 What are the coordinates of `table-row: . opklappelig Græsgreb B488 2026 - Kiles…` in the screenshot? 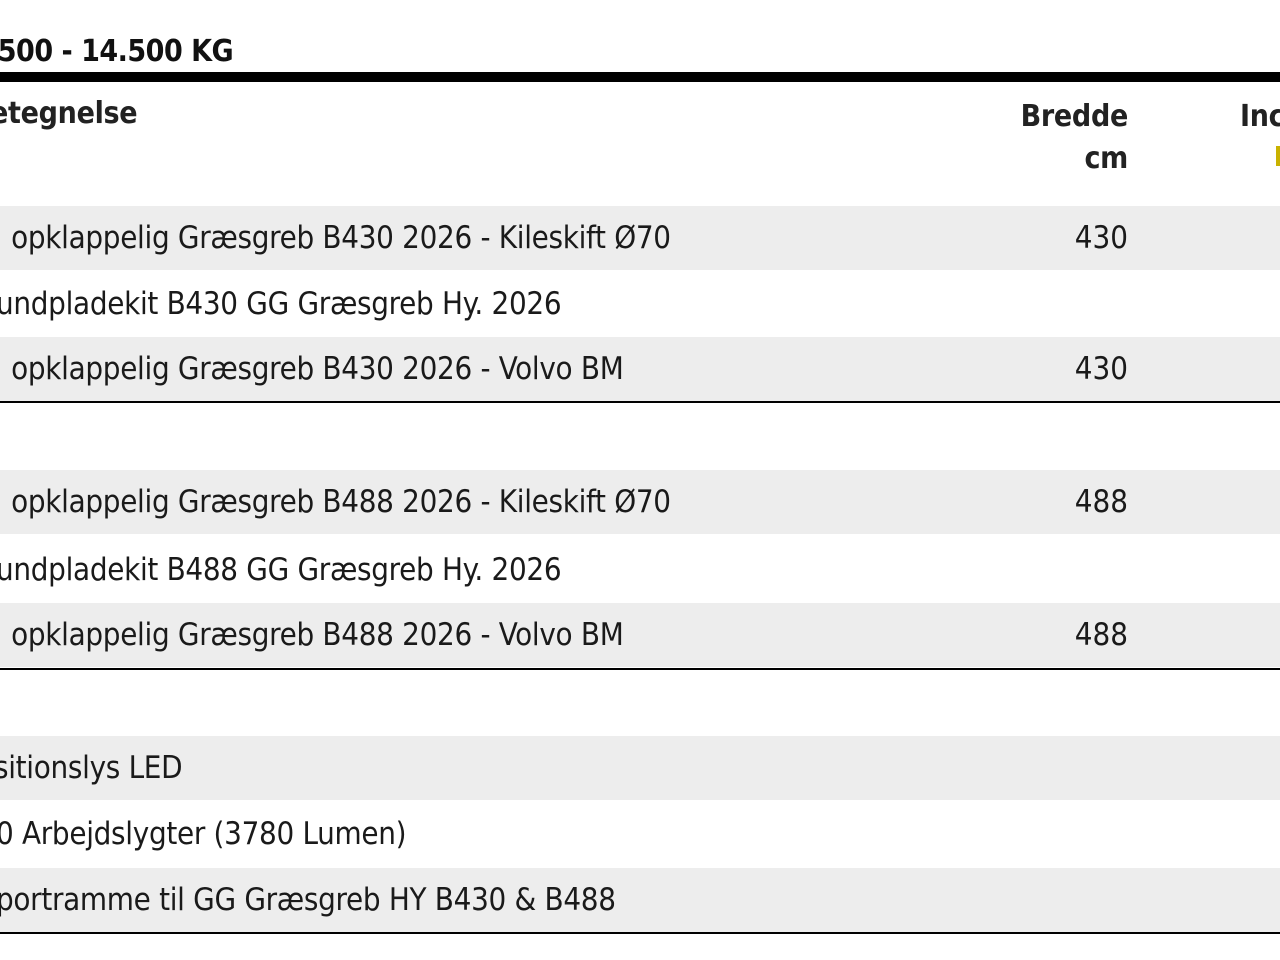 It's located at (640, 502).